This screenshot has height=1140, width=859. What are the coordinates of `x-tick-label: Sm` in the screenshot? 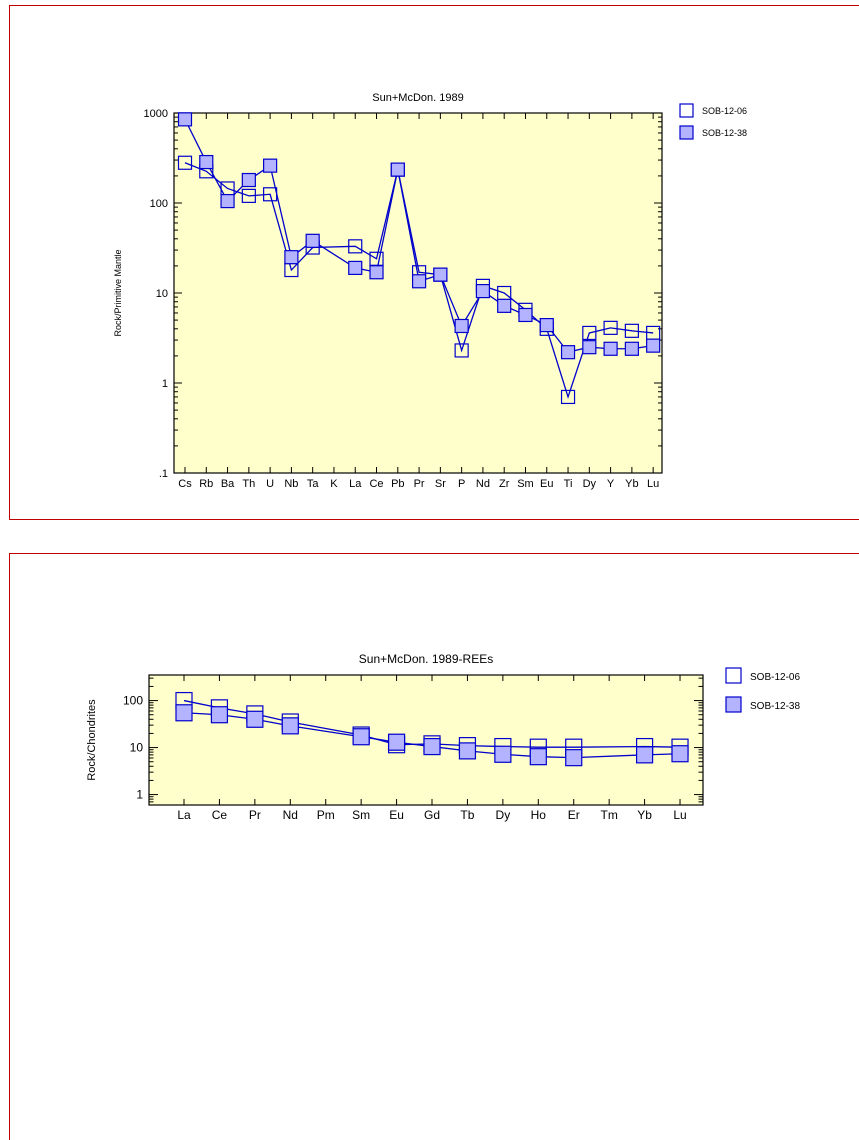 It's located at (361, 815).